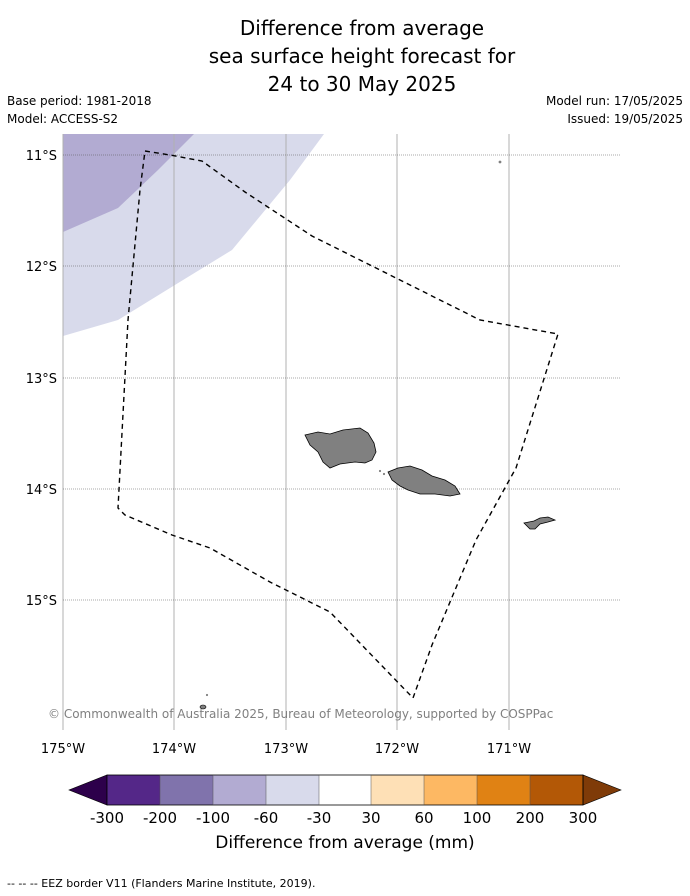 Image resolution: width=690 pixels, height=896 pixels. I want to click on colorbar-outline, so click(345, 790).